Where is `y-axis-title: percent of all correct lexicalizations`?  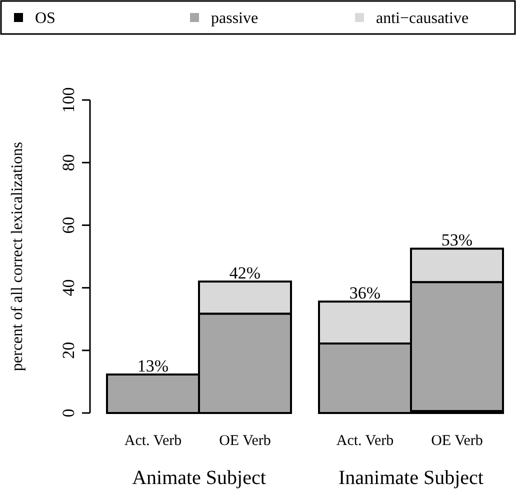
y-axis-title: percent of all correct lexicalizations is located at coordinates (17, 257).